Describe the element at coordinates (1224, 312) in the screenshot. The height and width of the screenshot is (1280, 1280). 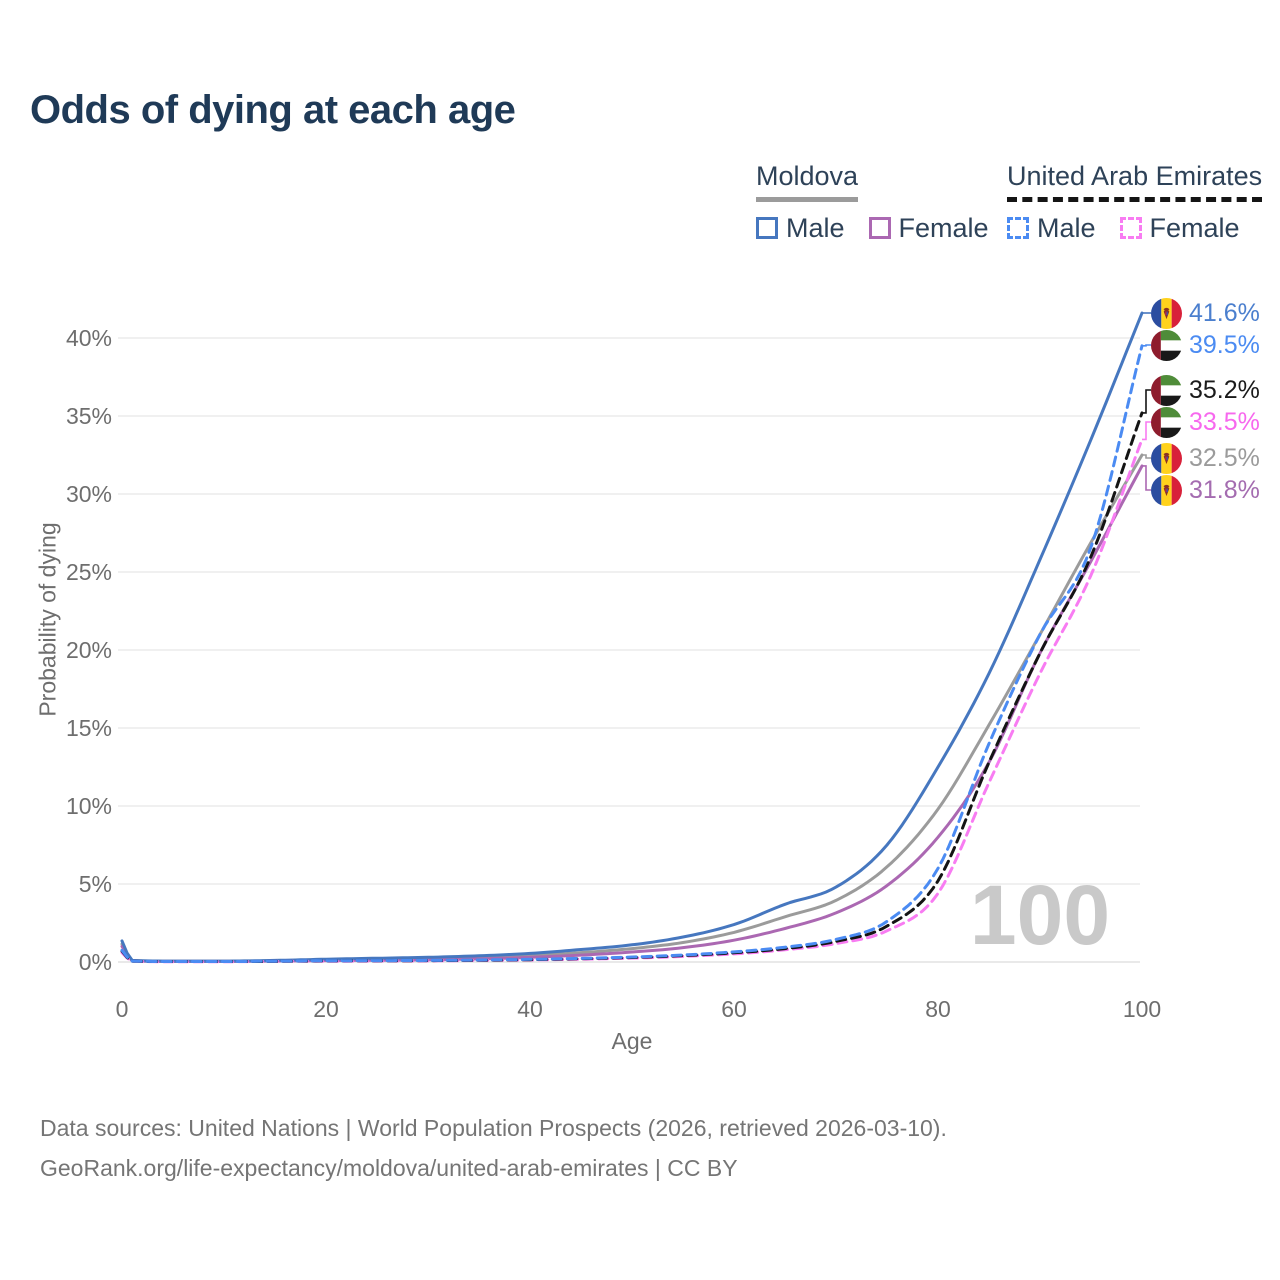
I see `end-label-value: 41.6%` at that location.